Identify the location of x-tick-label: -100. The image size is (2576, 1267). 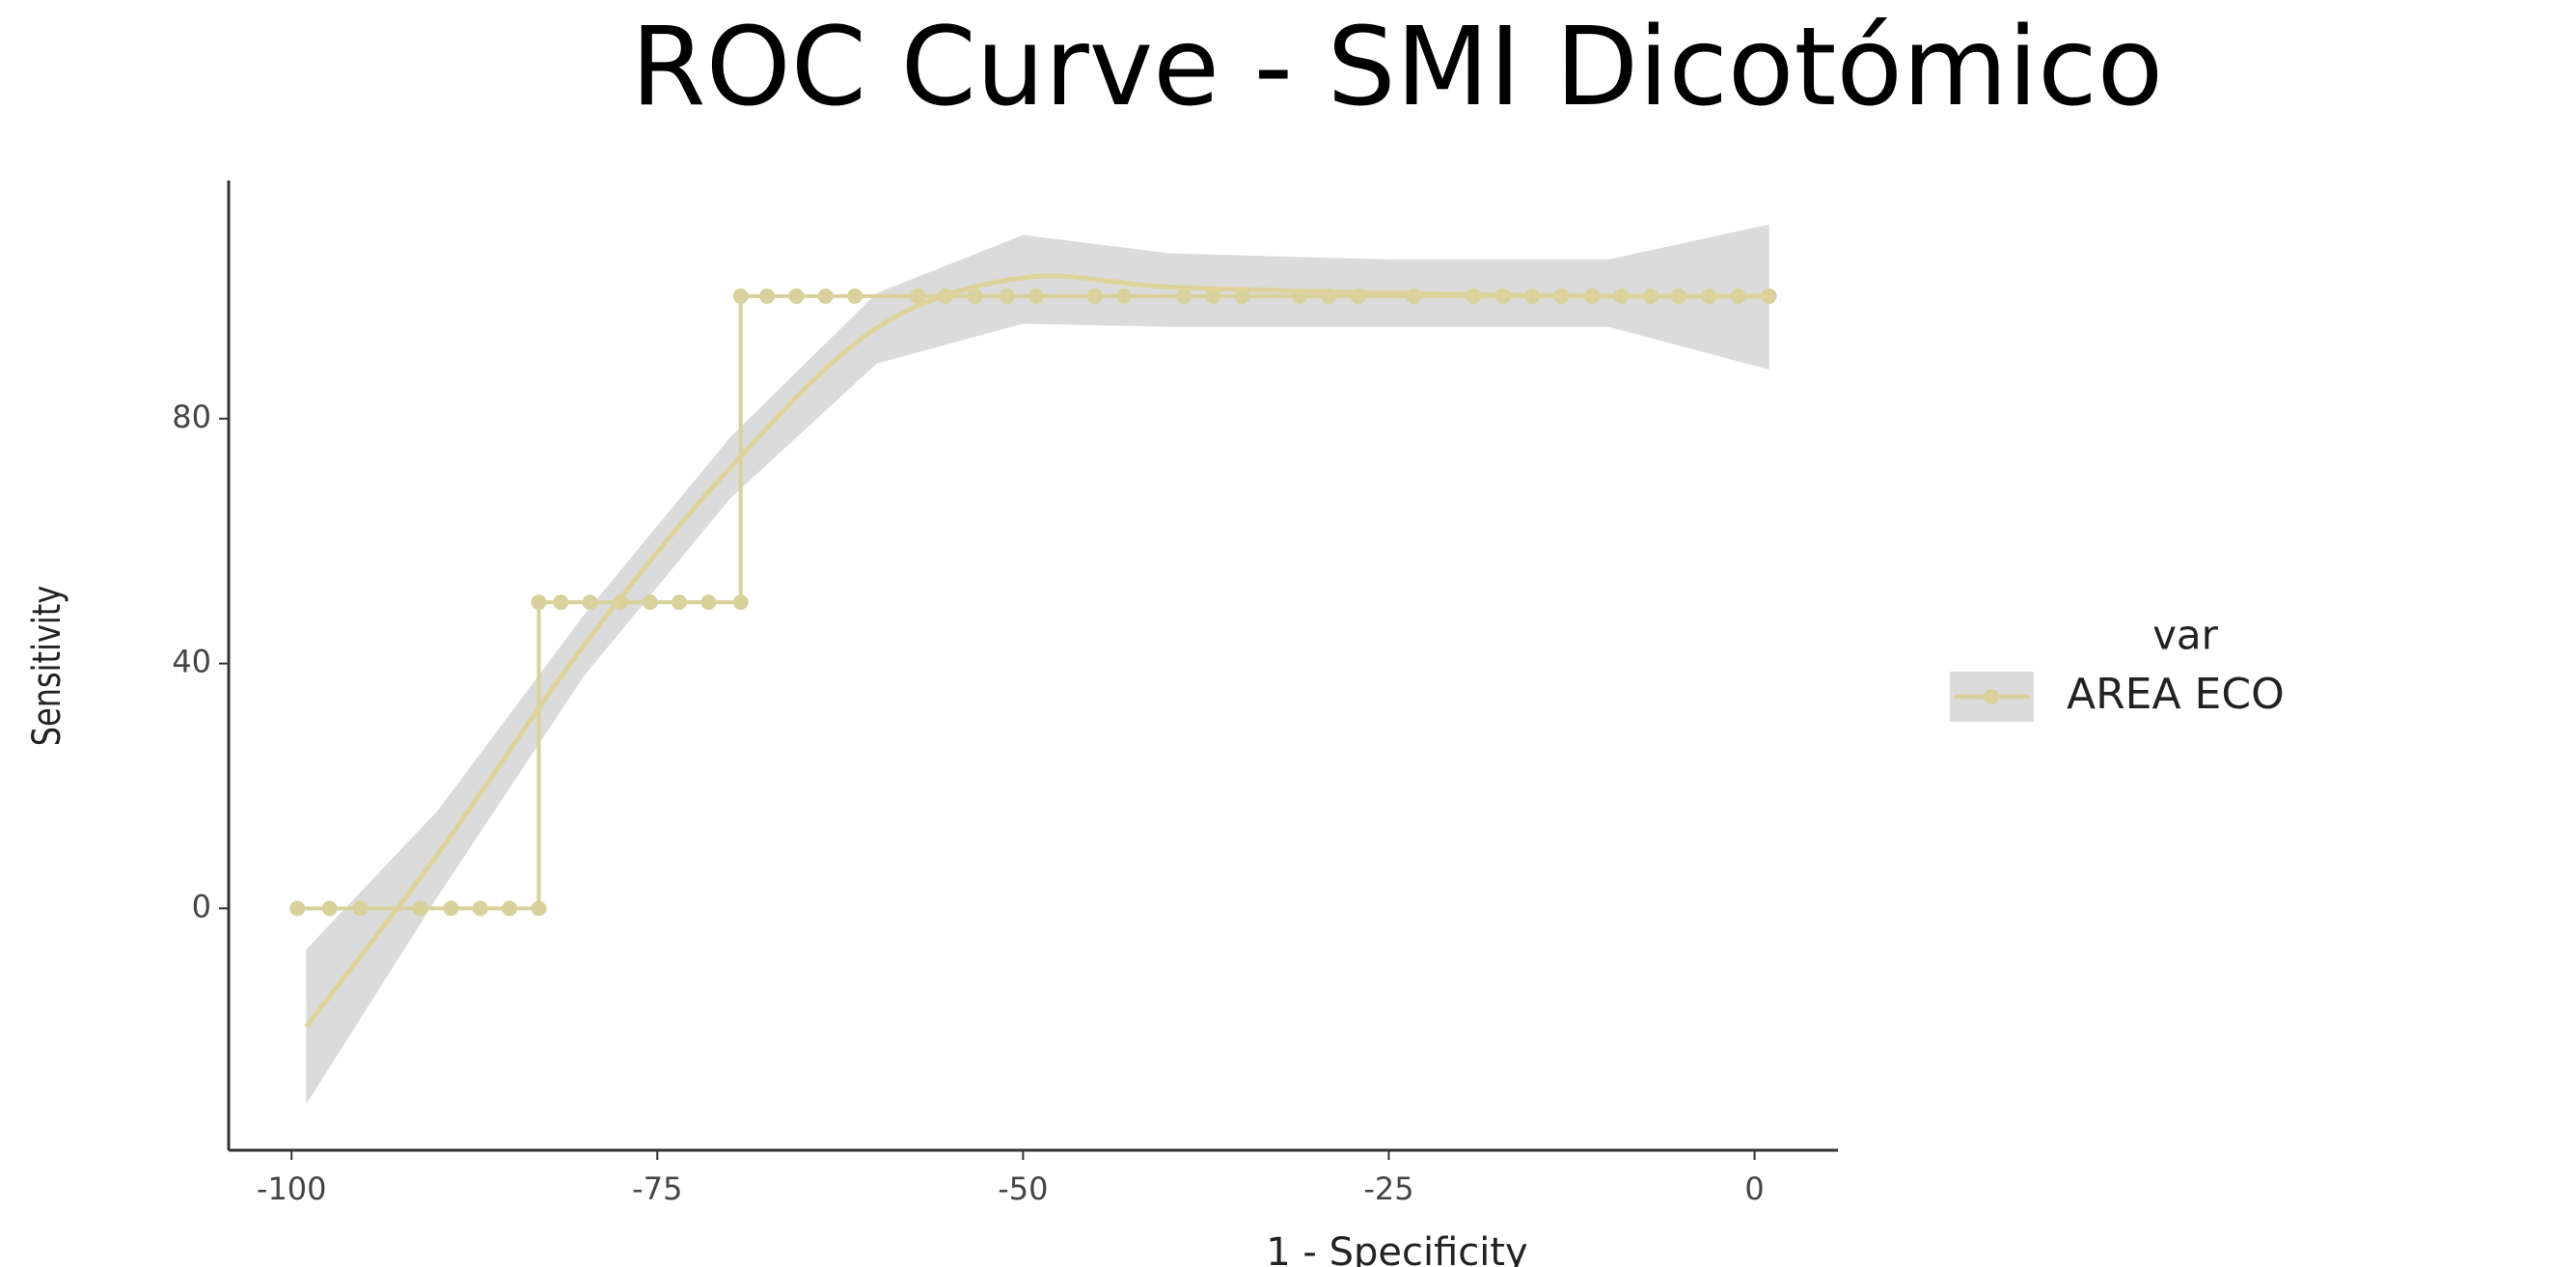
(292, 1189).